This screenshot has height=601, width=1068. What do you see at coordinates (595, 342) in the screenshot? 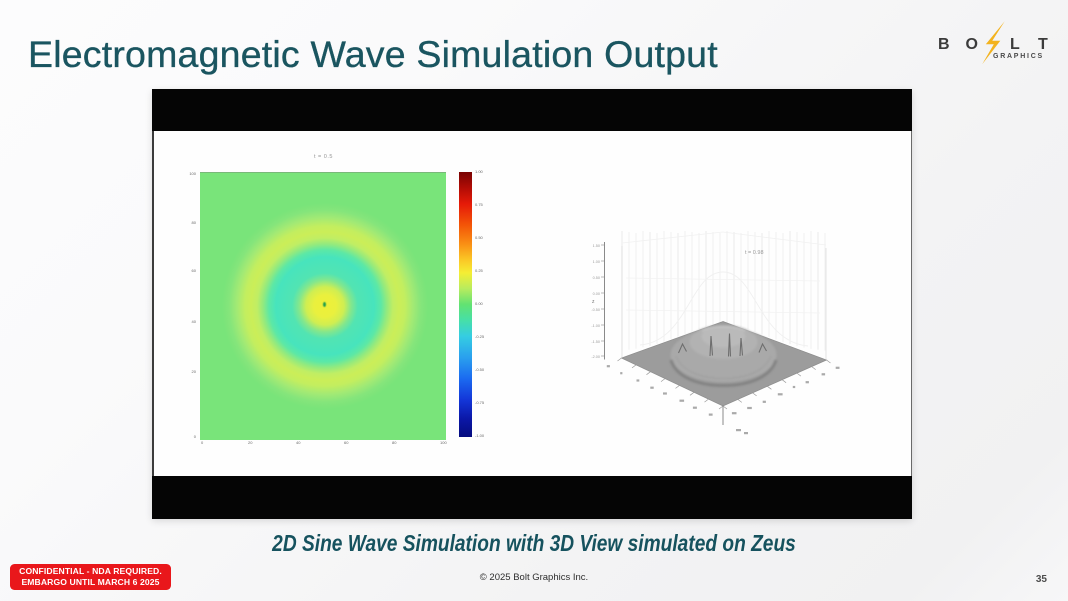
I see `svg-text: -1.50` at bounding box center [595, 342].